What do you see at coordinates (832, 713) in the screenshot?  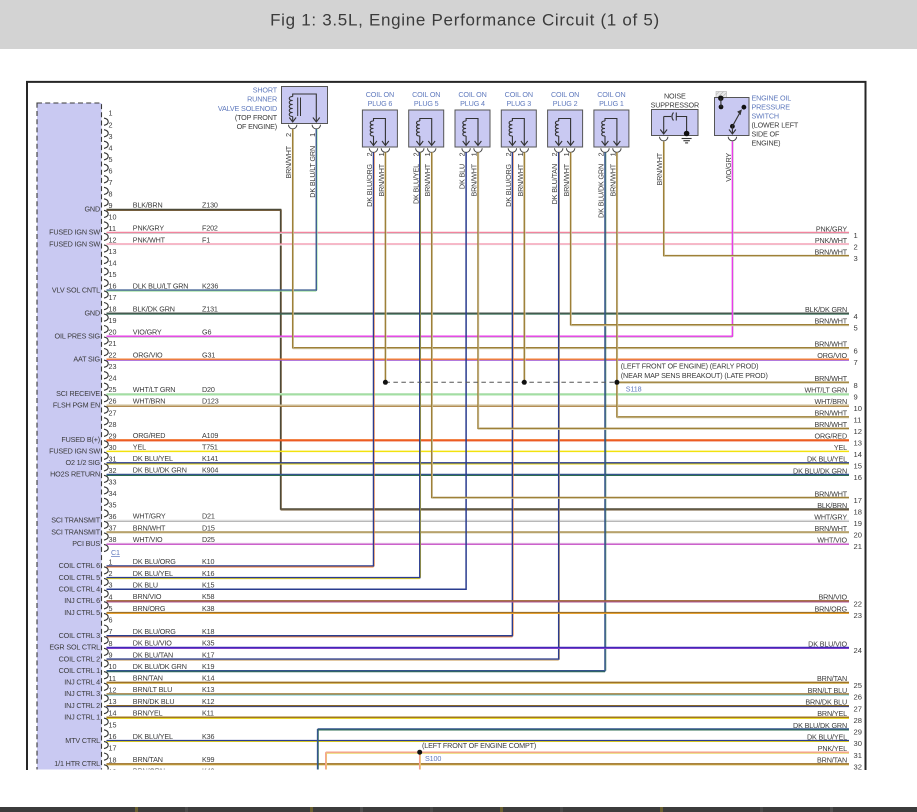 I see `svg-text: BRN/YEL` at bounding box center [832, 713].